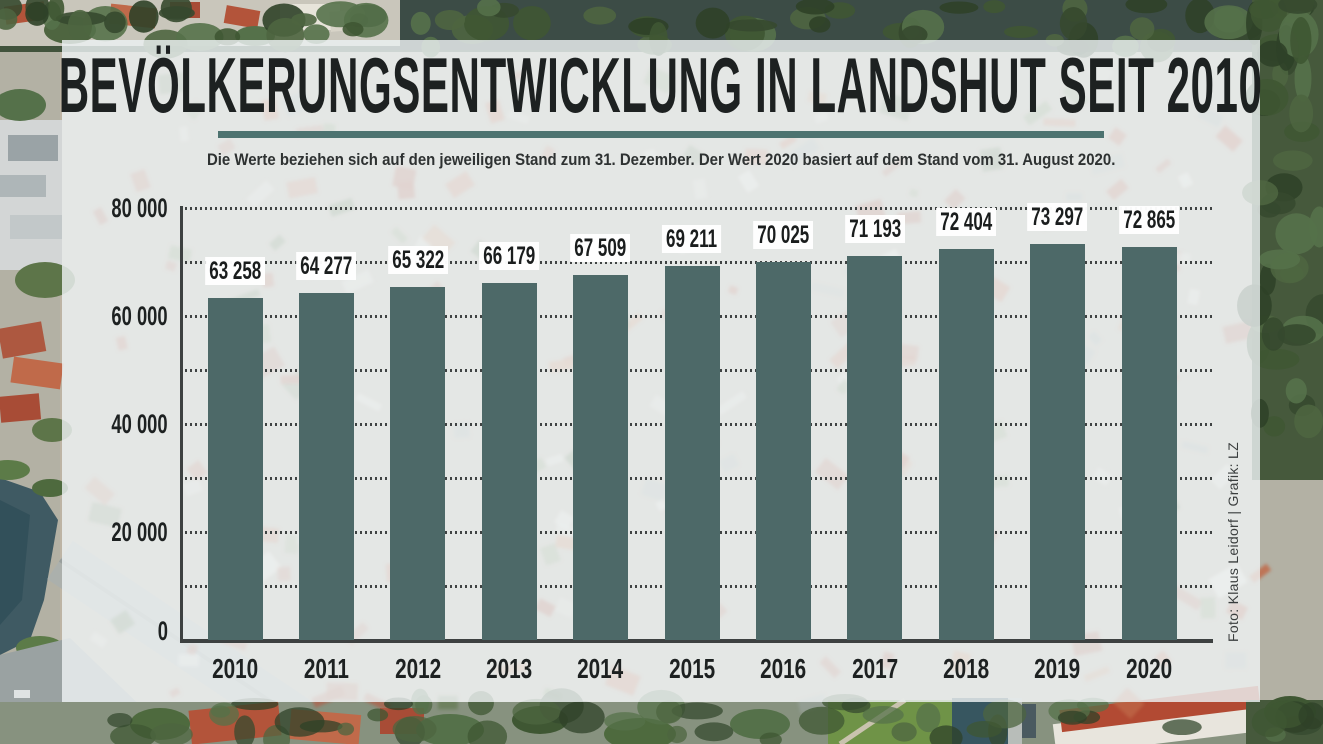 The height and width of the screenshot is (744, 1323). I want to click on bar-2014, so click(601, 457).